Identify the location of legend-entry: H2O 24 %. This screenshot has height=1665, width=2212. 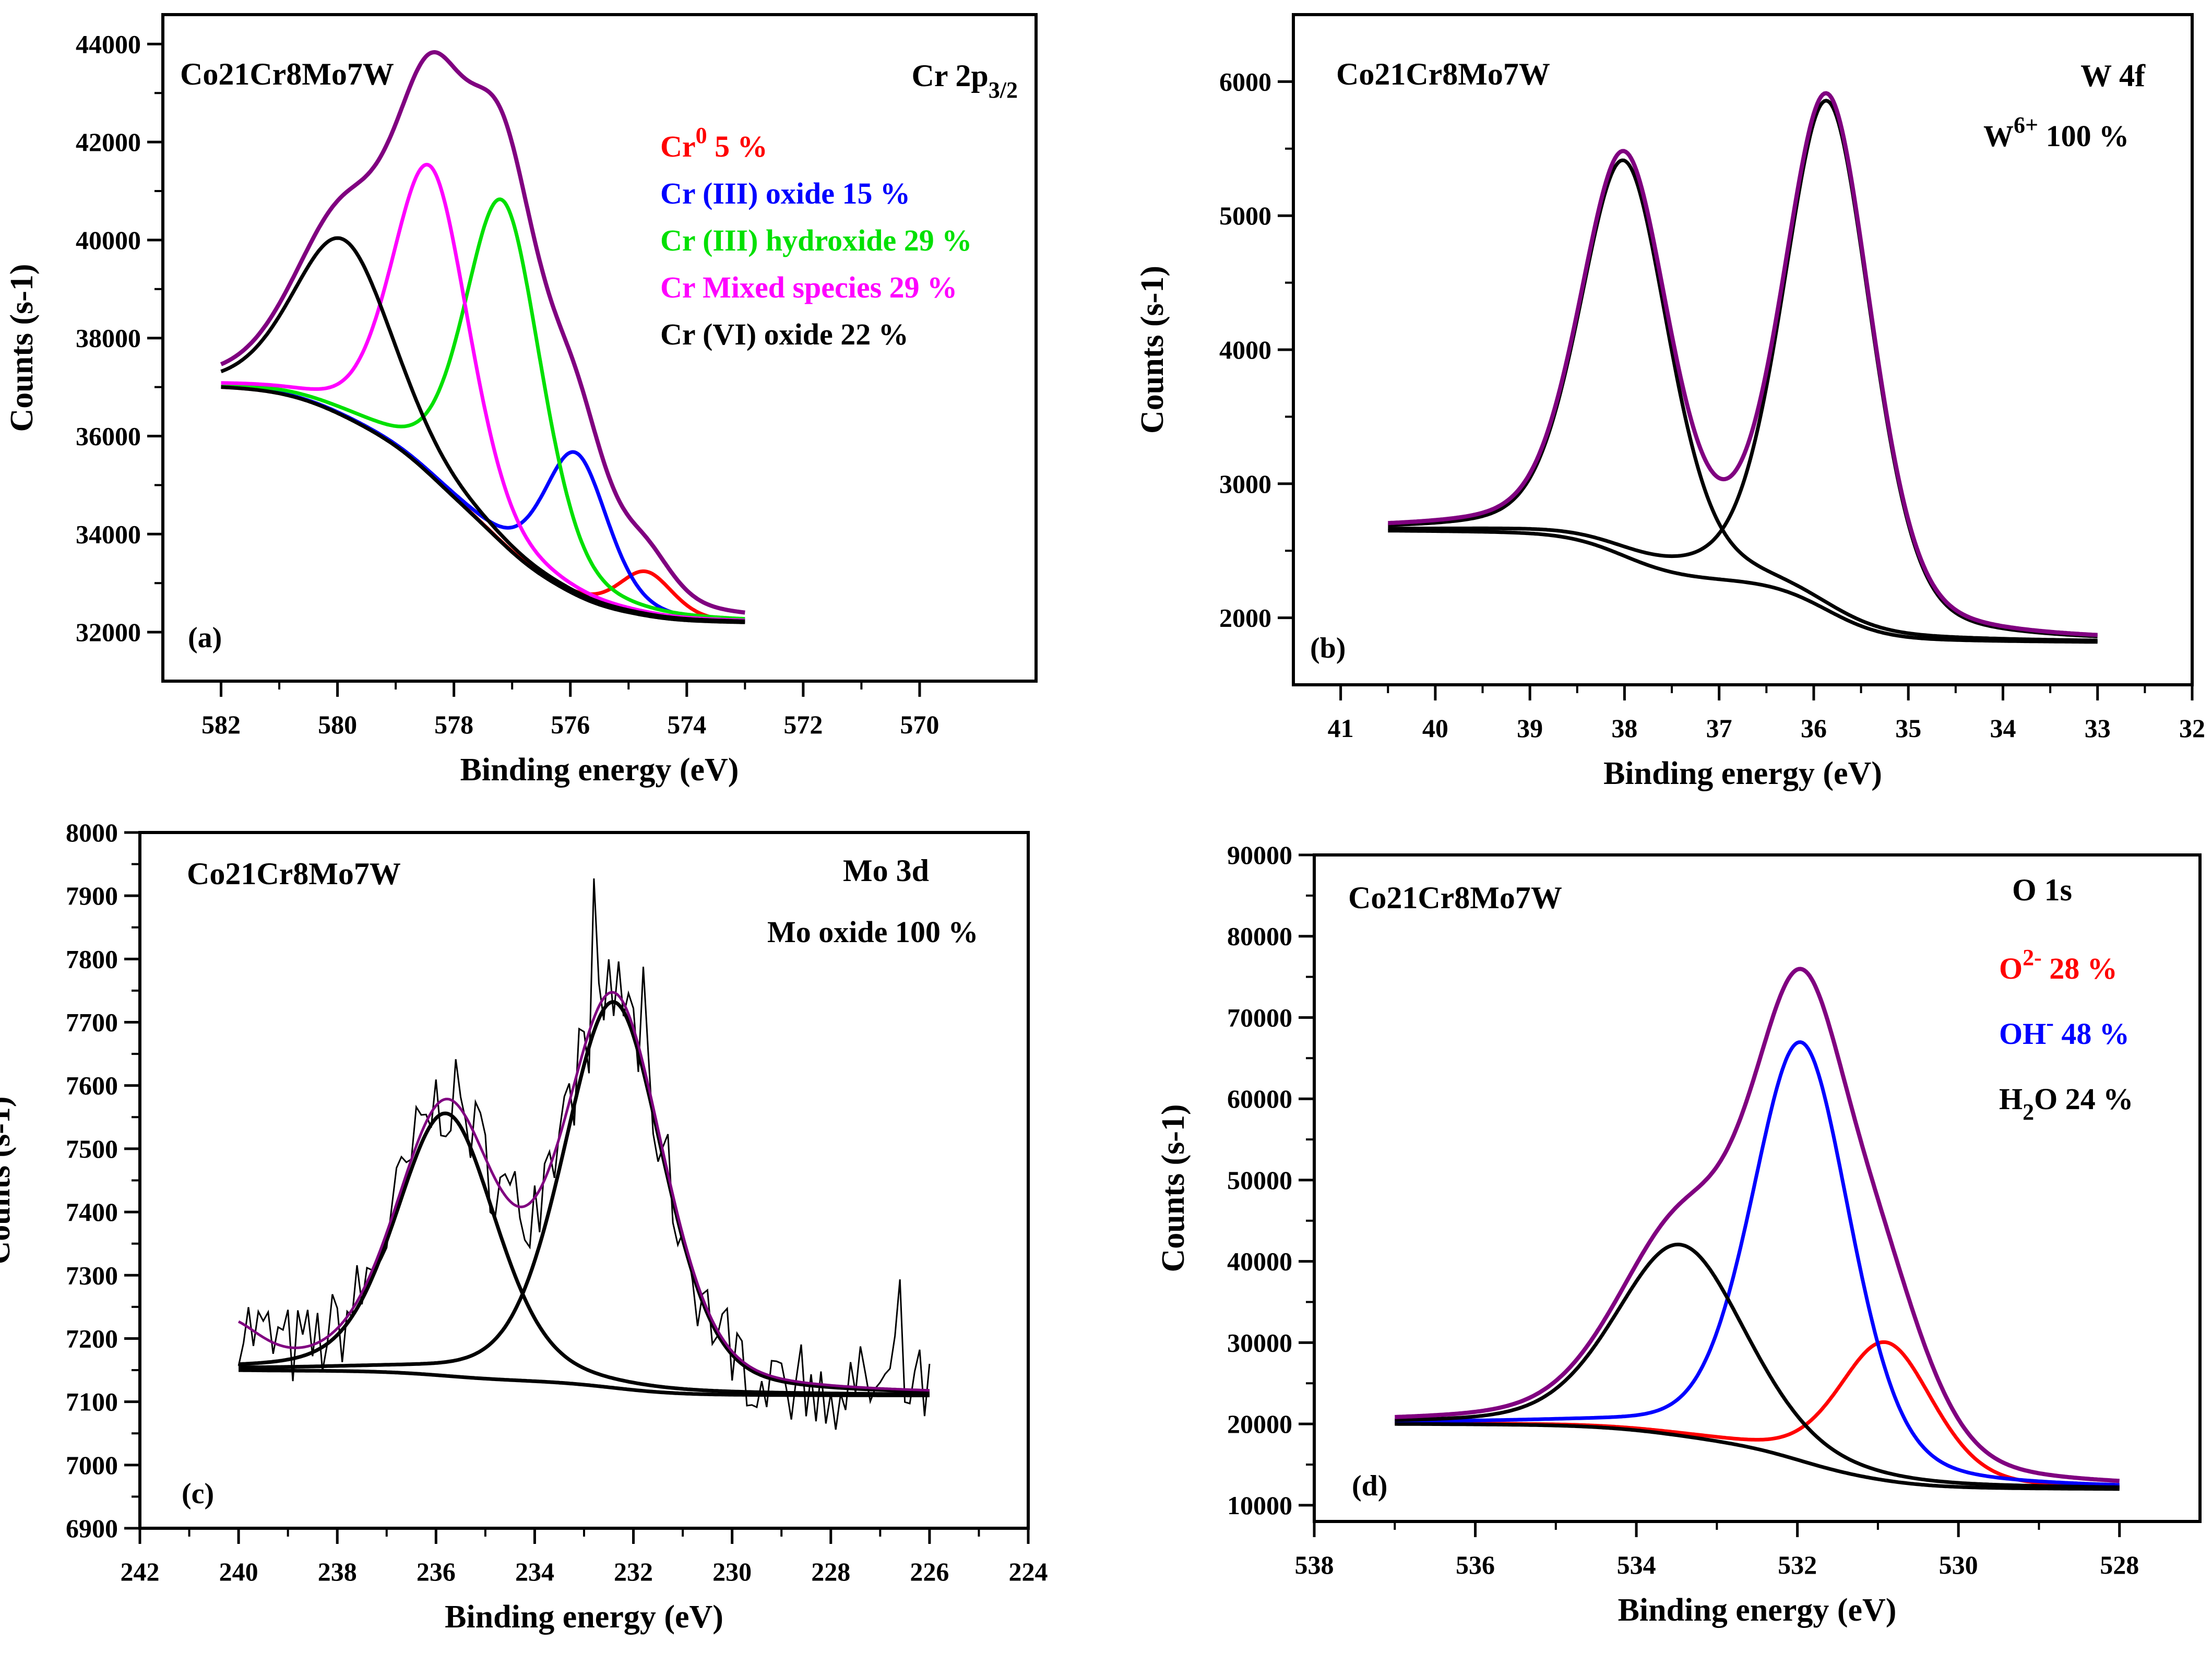
(2066, 1103).